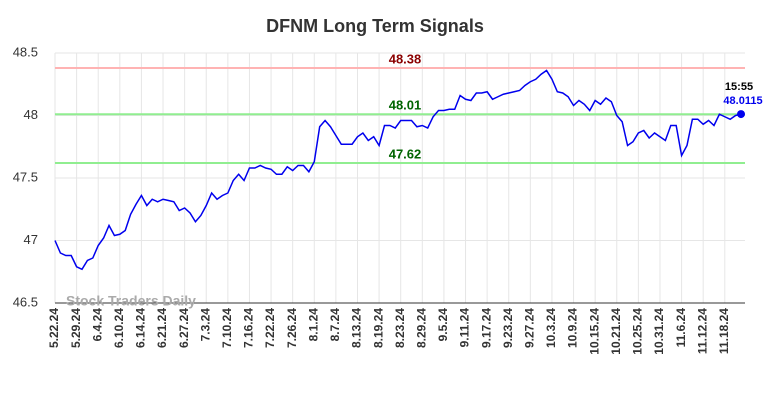  I want to click on chart-title: DFNM Long Term Signals, so click(375, 26).